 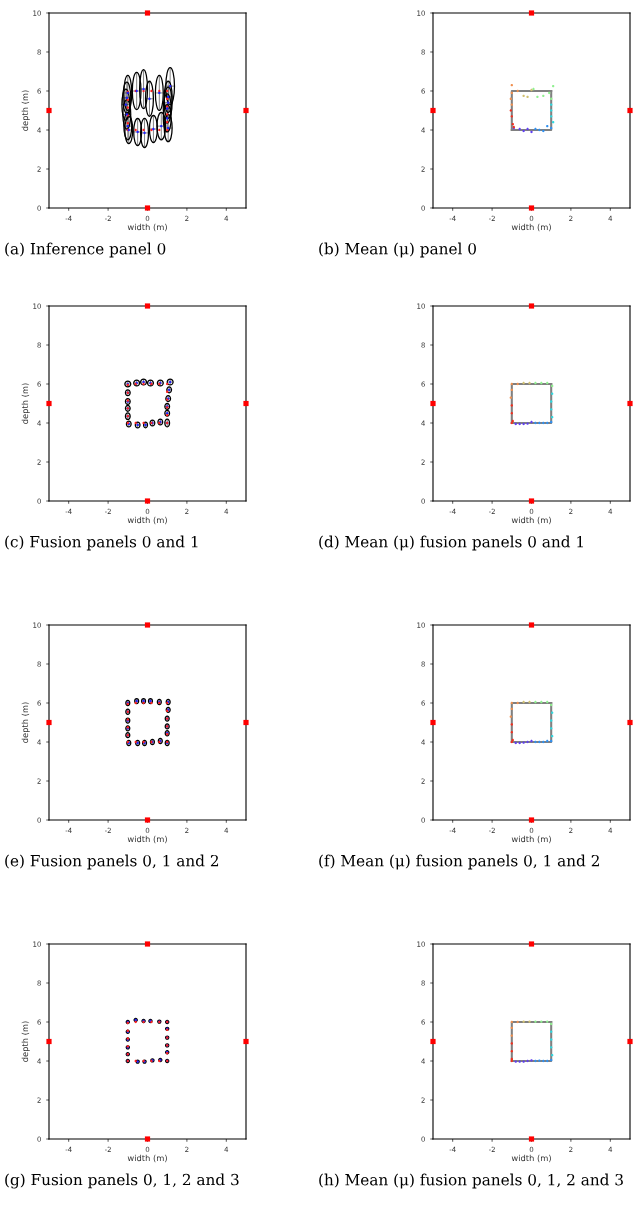 What do you see at coordinates (122, 1181) in the screenshot?
I see `text: (g) Fusion panels 0, 1, 2 and 3` at bounding box center [122, 1181].